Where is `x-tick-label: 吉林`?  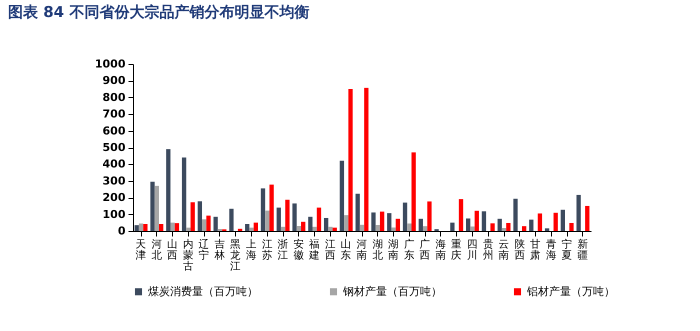
x-tick-label: 吉林 is located at coordinates (219, 250).